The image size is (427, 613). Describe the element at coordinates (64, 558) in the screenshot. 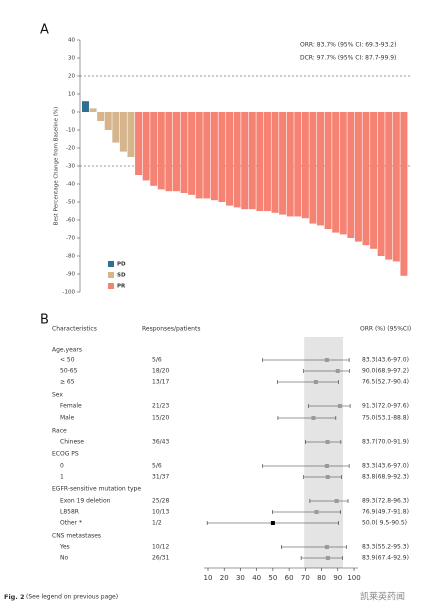

I see `row-label: No` at that location.